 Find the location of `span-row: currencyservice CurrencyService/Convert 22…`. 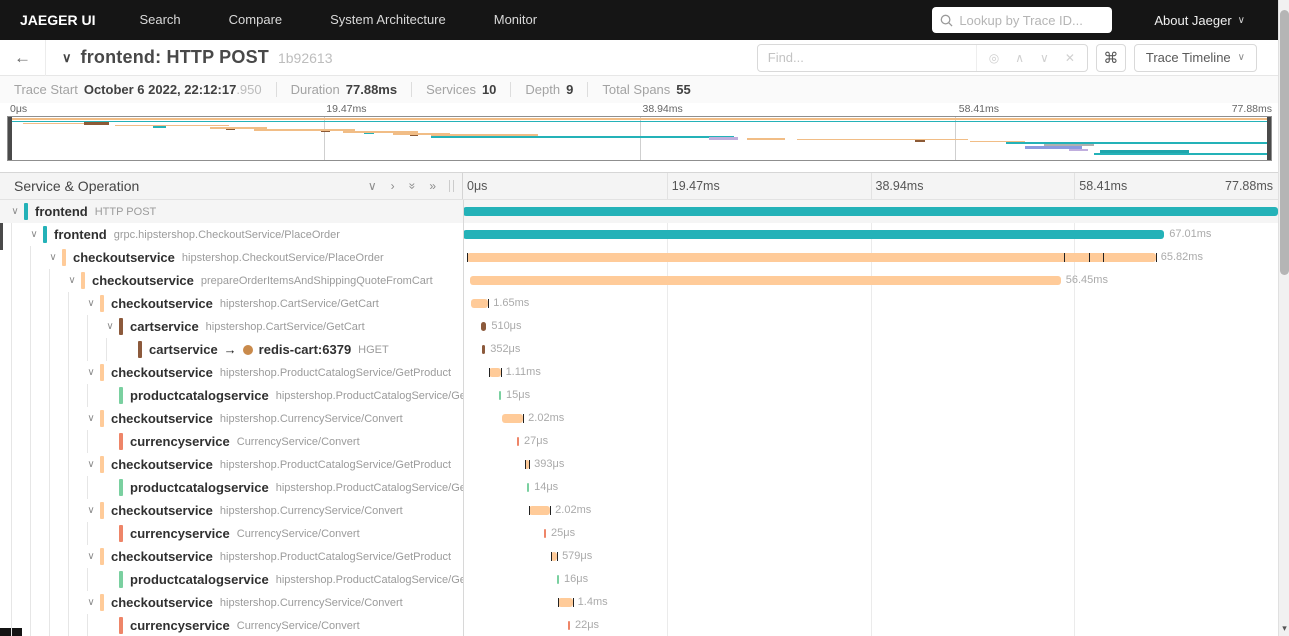

span-row: currencyservice CurrencyService/Convert 22… is located at coordinates (639, 625).